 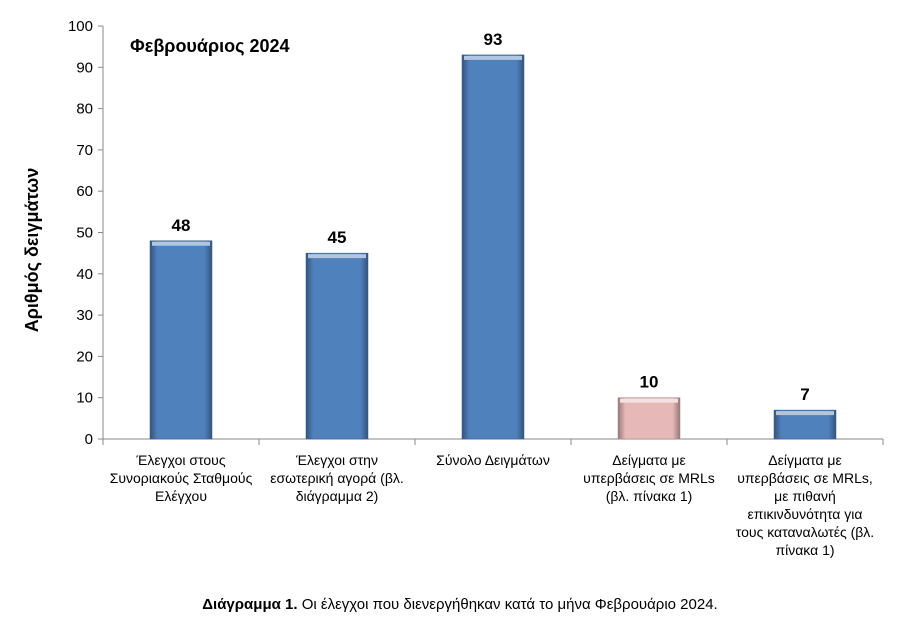 I want to click on data-label: 45, so click(x=337, y=237).